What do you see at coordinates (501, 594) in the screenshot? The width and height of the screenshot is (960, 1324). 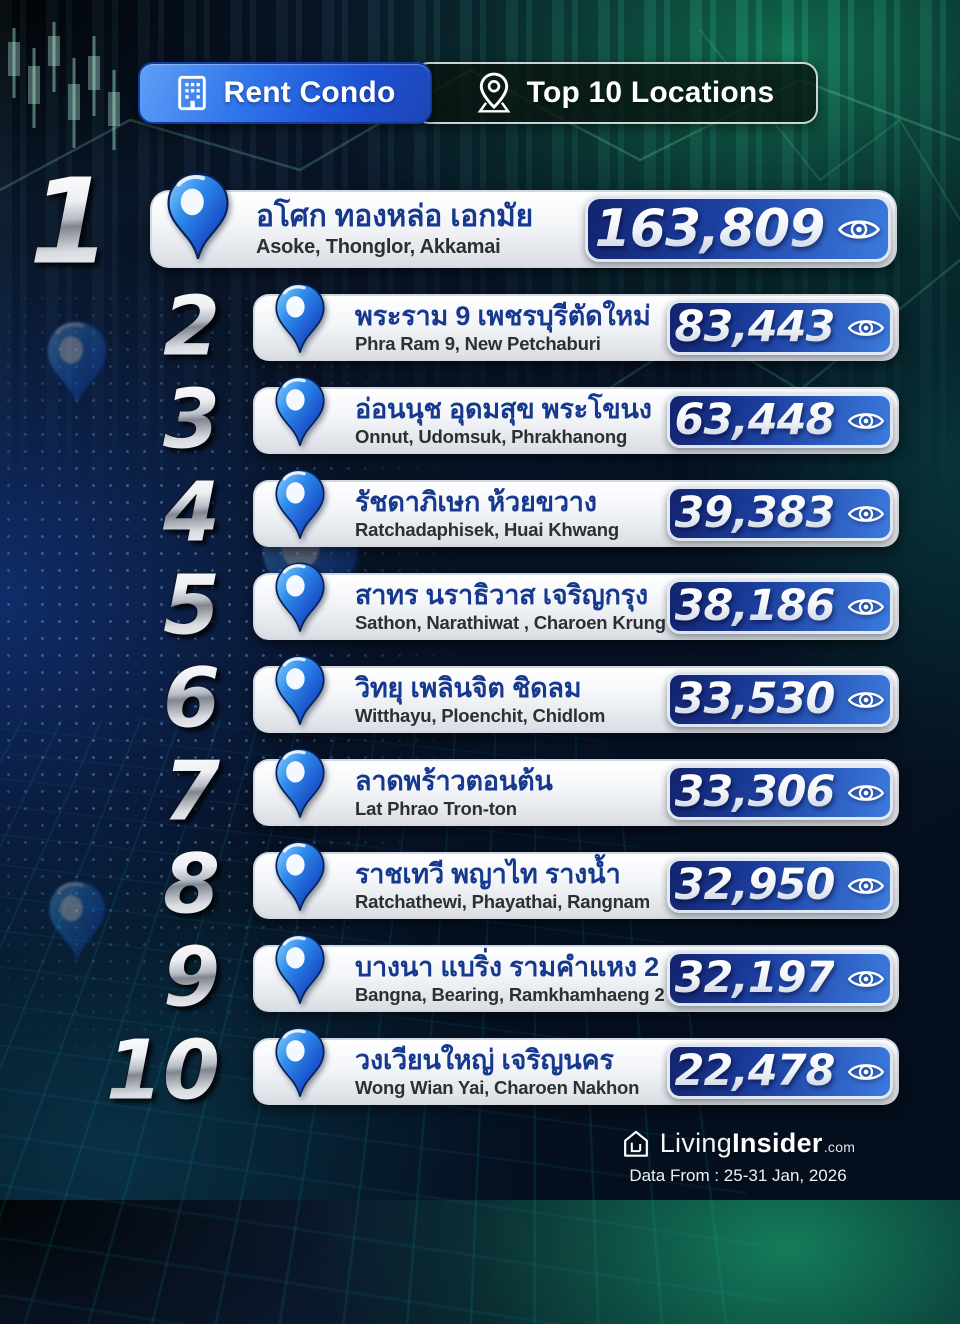 I see `location-name-thai: สาทร นราธิวาส เจริญกรุง` at bounding box center [501, 594].